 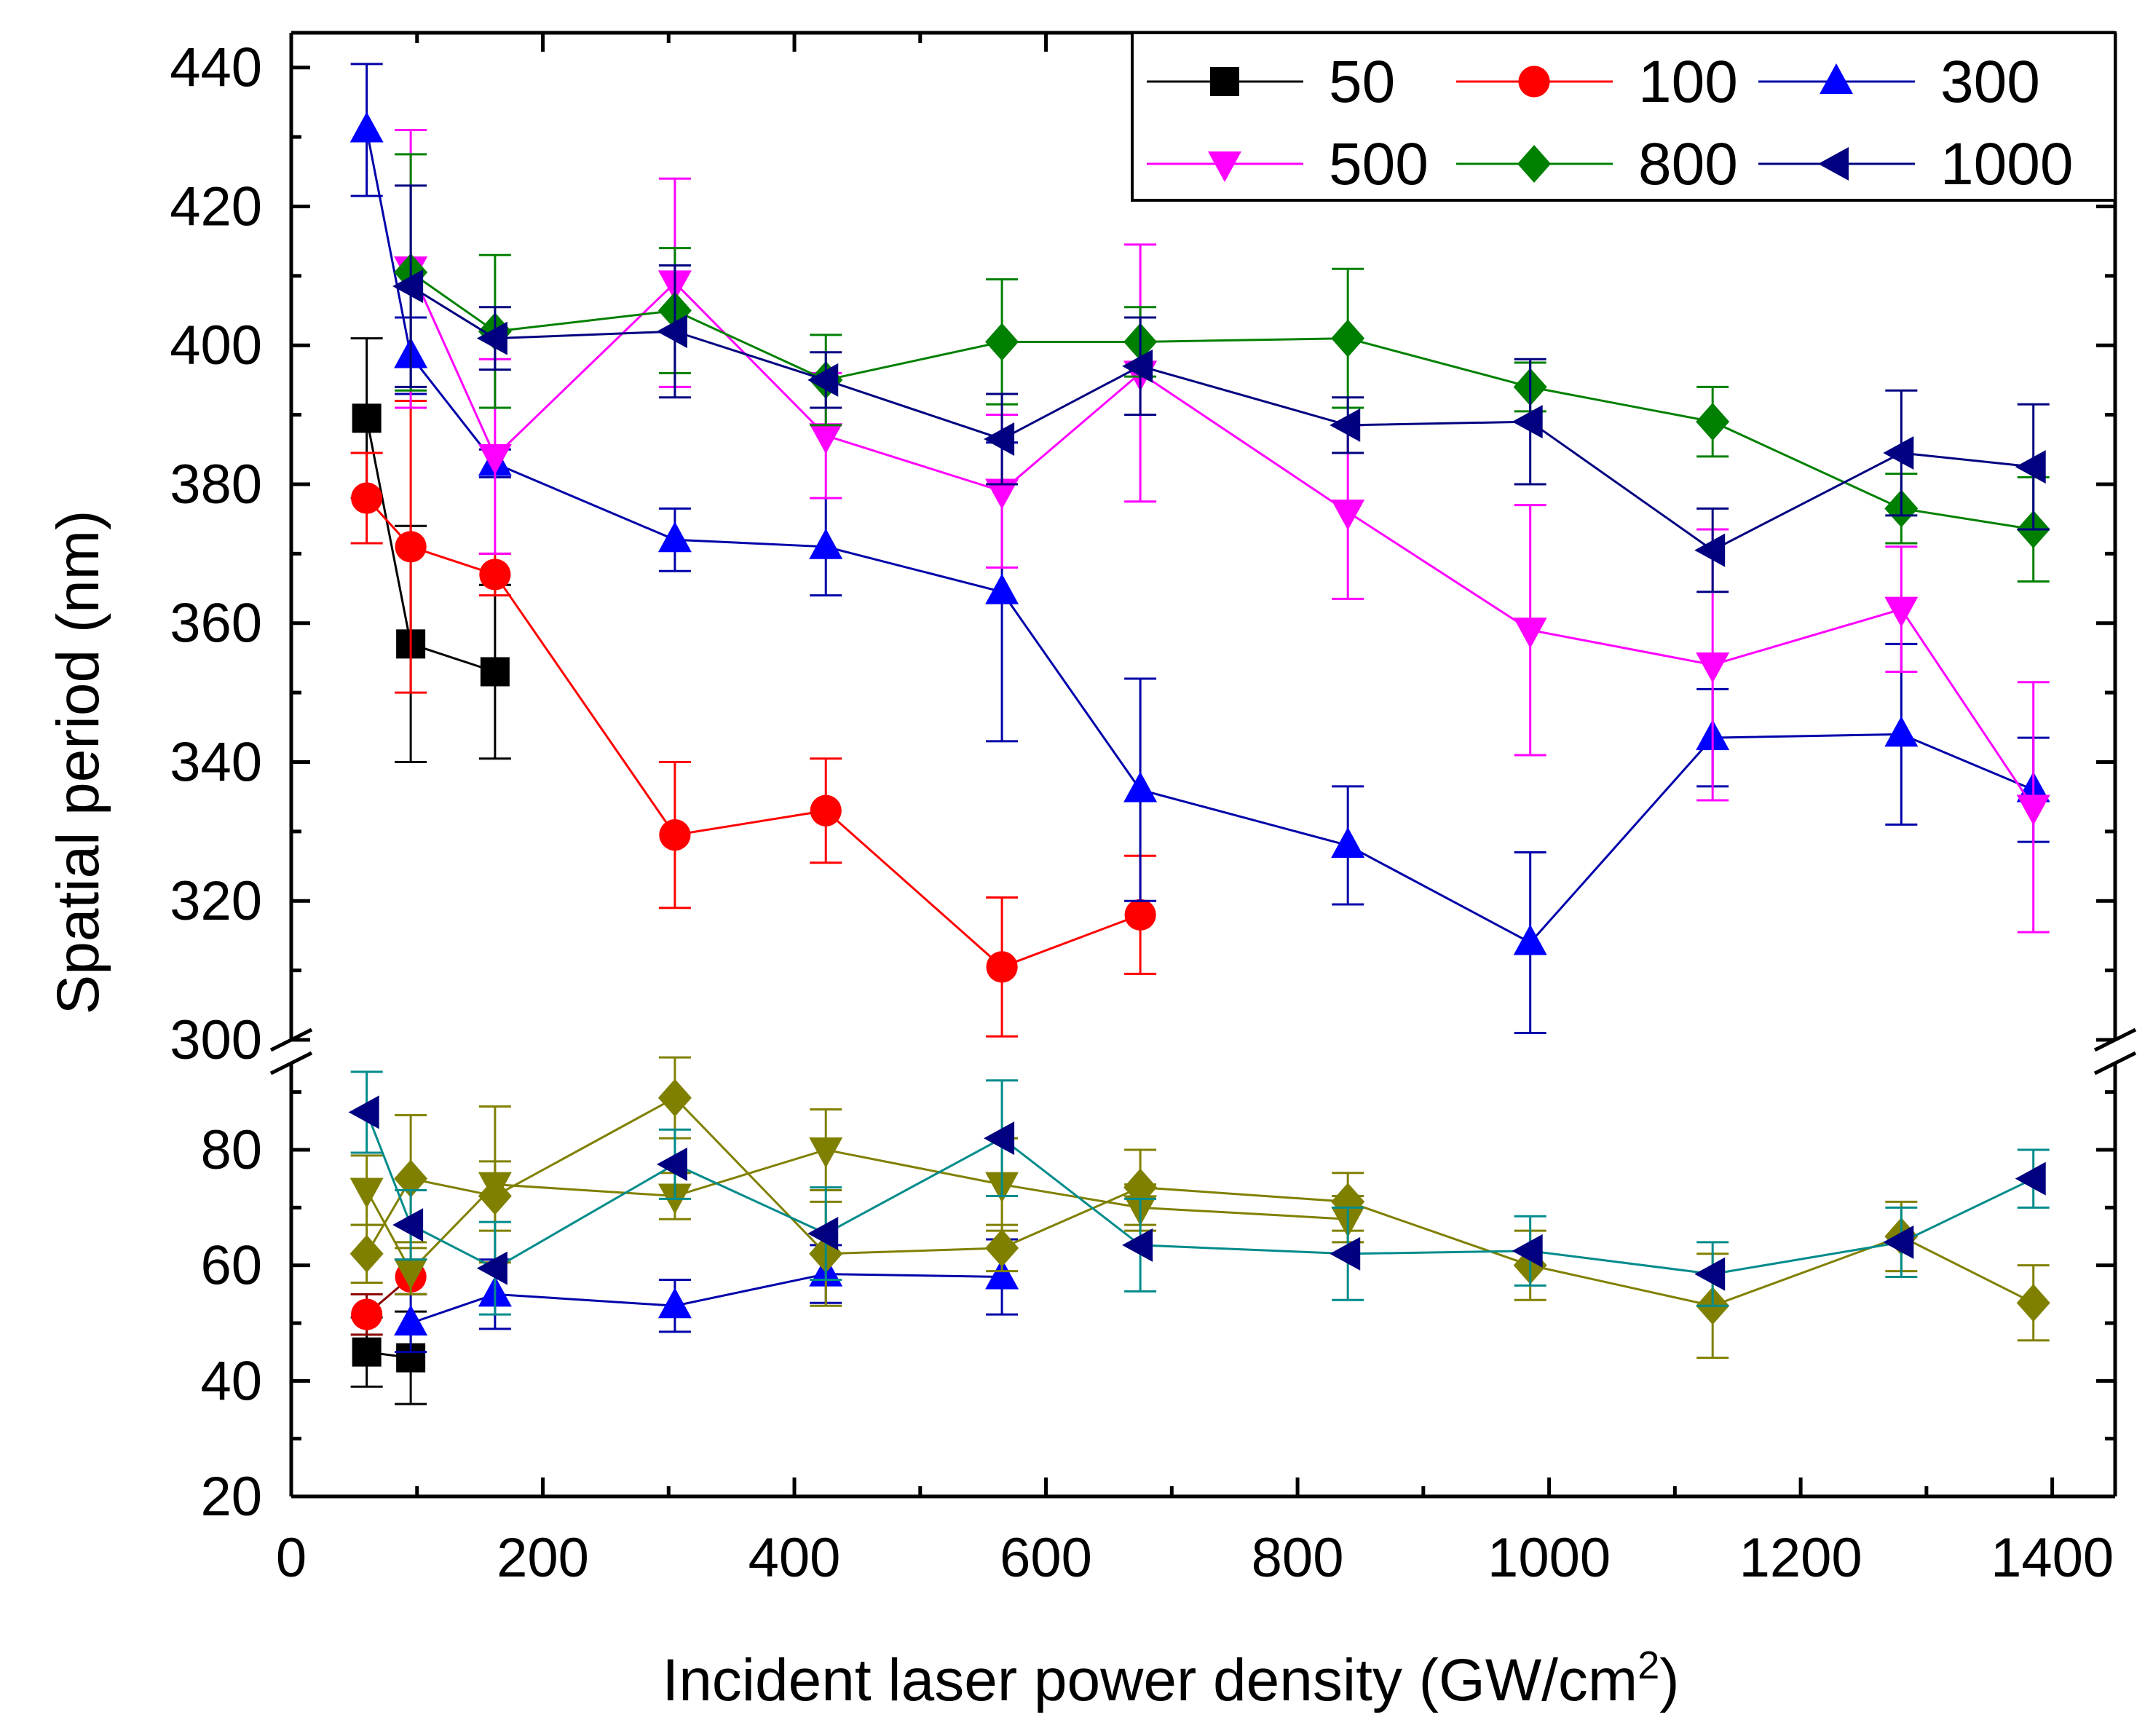 What do you see at coordinates (753, 719) in the screenshot?
I see `series-100-upper` at bounding box center [753, 719].